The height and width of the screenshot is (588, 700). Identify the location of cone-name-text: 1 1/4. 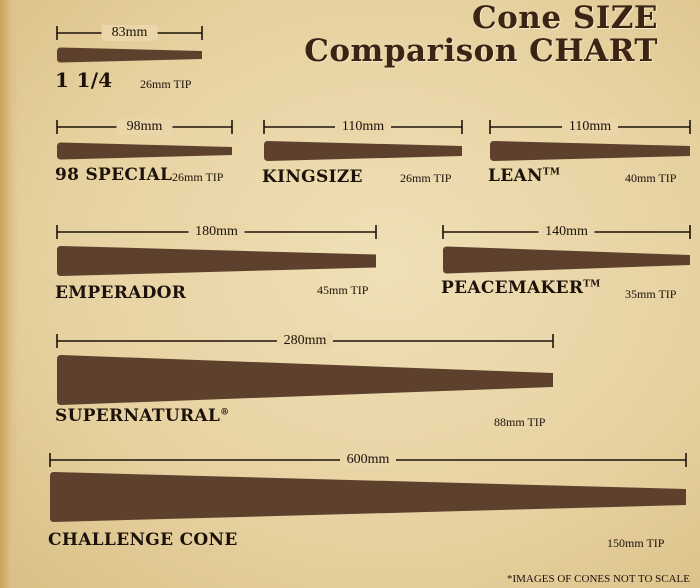
(84, 80).